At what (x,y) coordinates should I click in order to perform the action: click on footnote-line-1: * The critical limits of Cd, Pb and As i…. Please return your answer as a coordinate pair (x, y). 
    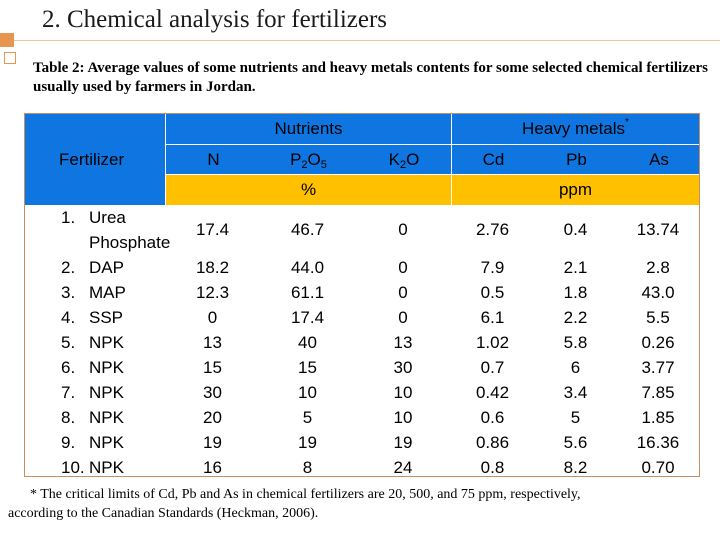
    Looking at the image, I should click on (305, 494).